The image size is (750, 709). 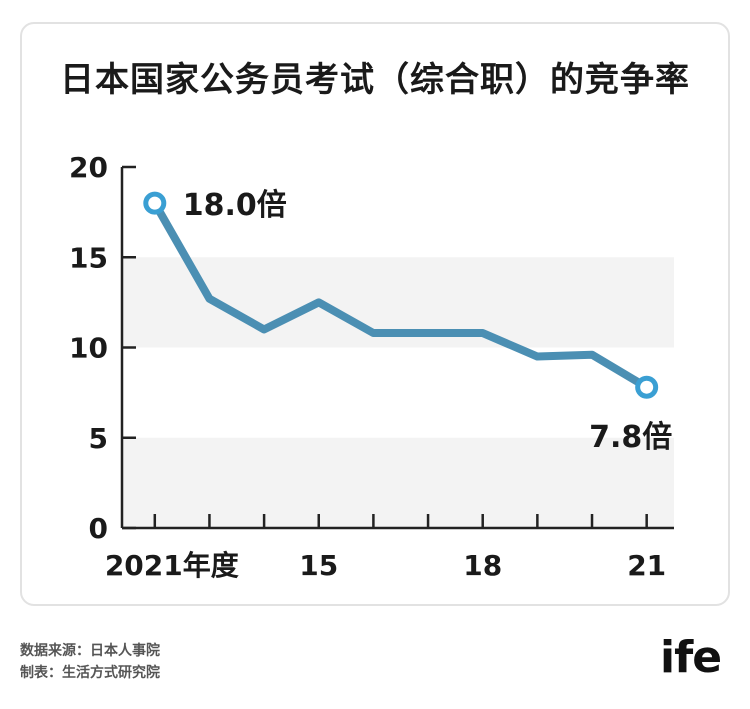 What do you see at coordinates (691, 657) in the screenshot?
I see `brand-logo: ife` at bounding box center [691, 657].